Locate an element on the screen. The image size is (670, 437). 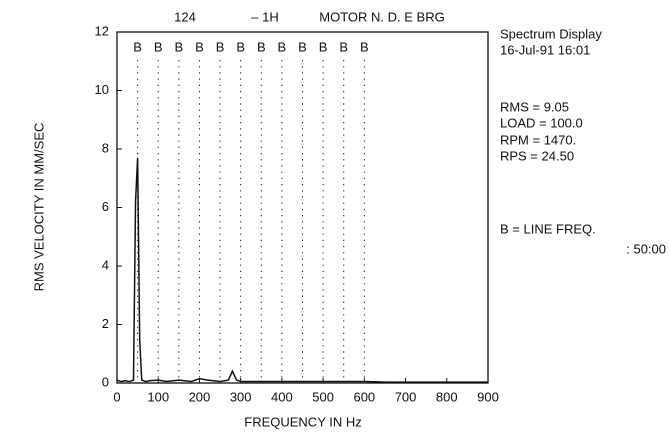
side-info: Spectrum Display is located at coordinates (551, 33).